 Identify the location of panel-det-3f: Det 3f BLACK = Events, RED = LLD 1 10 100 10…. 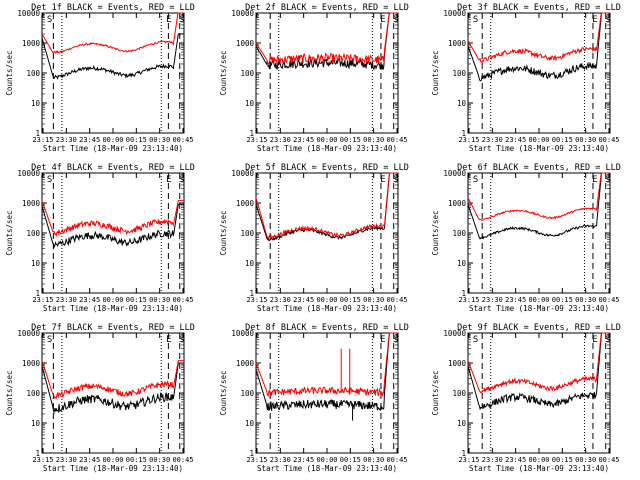
(526, 78).